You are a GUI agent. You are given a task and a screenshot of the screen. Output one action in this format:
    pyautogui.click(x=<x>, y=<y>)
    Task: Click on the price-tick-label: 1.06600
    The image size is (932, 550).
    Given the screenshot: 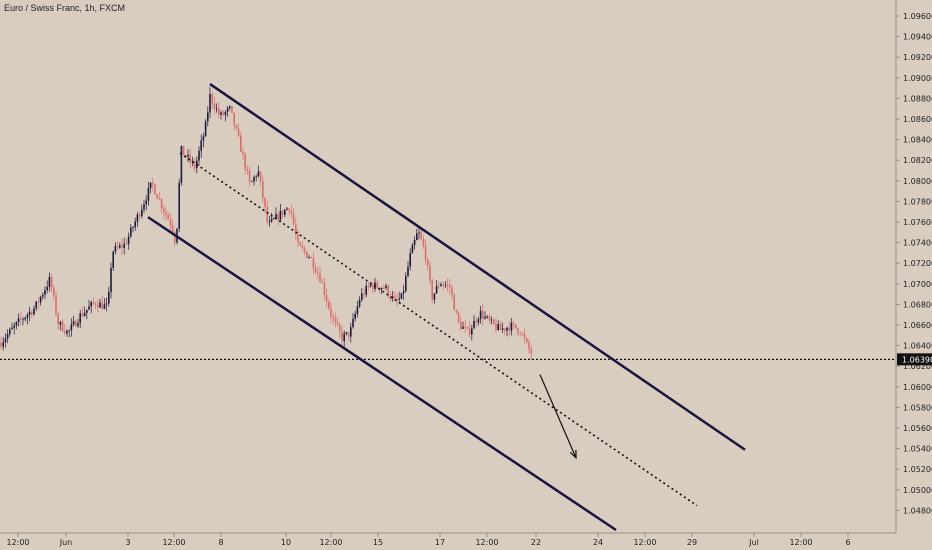 What is the action you would take?
    pyautogui.click(x=917, y=325)
    